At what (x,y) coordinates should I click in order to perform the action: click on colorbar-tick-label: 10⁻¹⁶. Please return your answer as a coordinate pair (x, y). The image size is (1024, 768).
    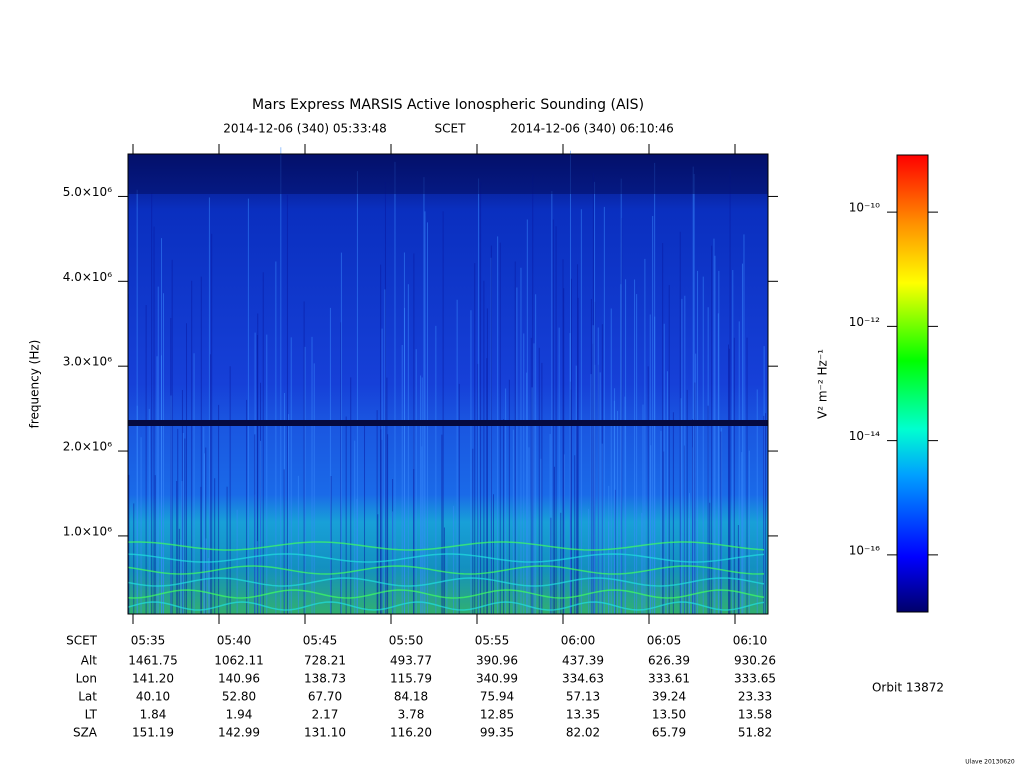
    Looking at the image, I should click on (864, 550).